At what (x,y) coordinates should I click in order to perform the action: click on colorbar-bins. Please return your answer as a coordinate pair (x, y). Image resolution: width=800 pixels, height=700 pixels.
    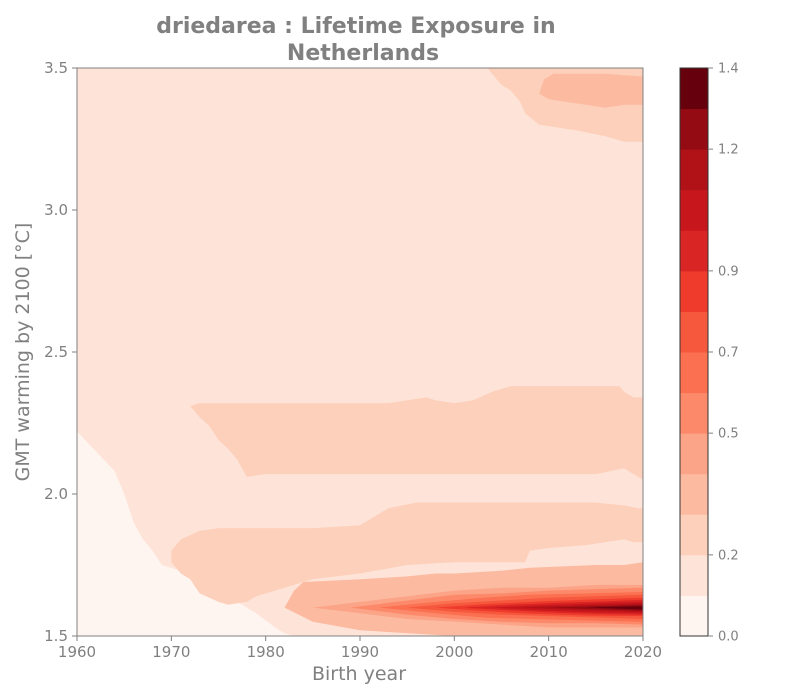
    Looking at the image, I should click on (694, 352).